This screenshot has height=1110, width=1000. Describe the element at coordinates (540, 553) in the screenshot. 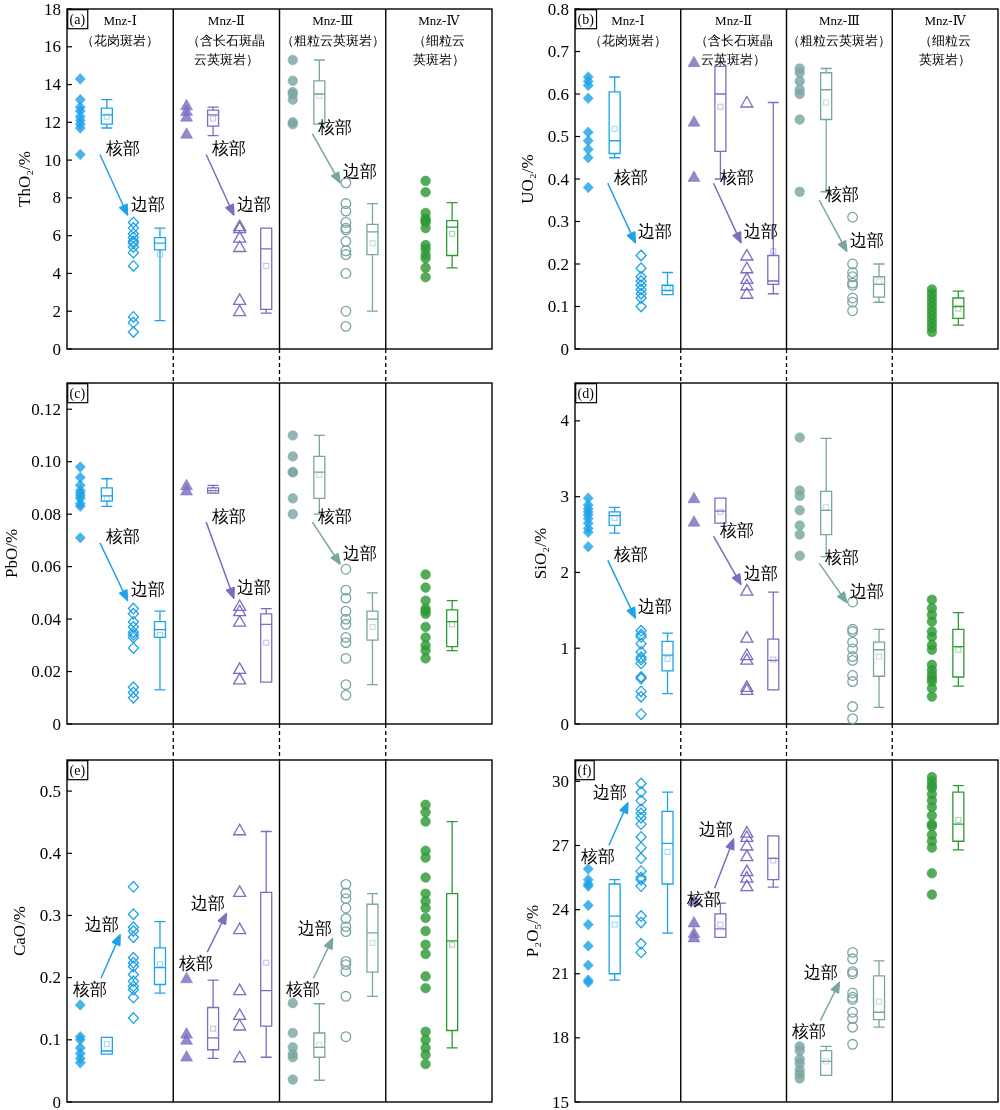

I see `y-axis-title: SiO₂/%` at that location.